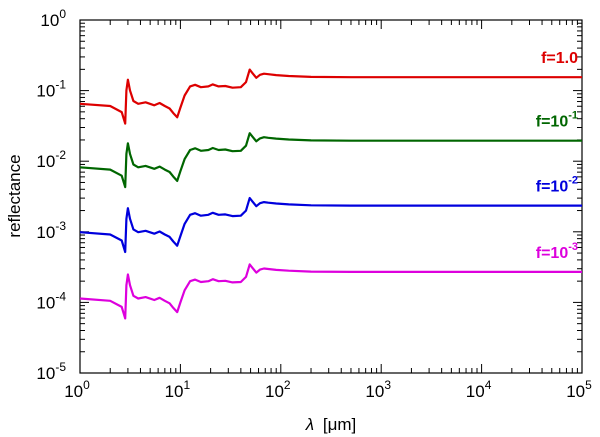 This screenshot has height=437, width=600. Describe the element at coordinates (51, 159) in the screenshot. I see `y-tick-label: 10⁻²` at that location.